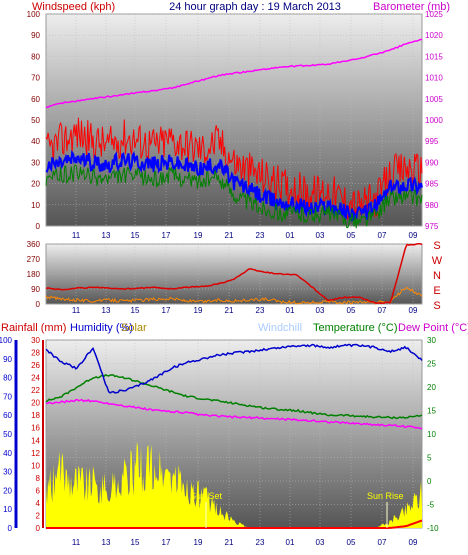 This screenshot has height=555, width=468. What do you see at coordinates (35, 340) in the screenshot?
I see `rain-ytick-15: 30` at bounding box center [35, 340].